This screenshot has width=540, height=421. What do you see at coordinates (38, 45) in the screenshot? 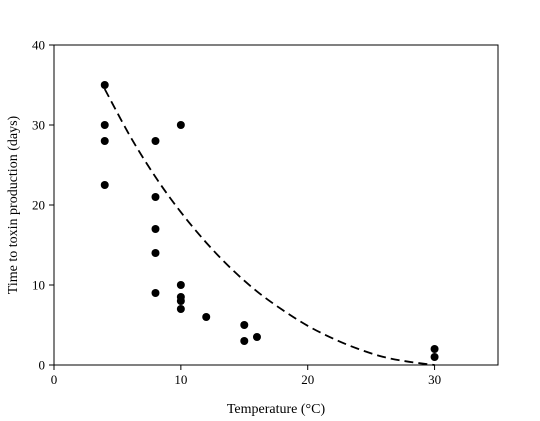
I see `y-tick-label: 40` at bounding box center [38, 45].